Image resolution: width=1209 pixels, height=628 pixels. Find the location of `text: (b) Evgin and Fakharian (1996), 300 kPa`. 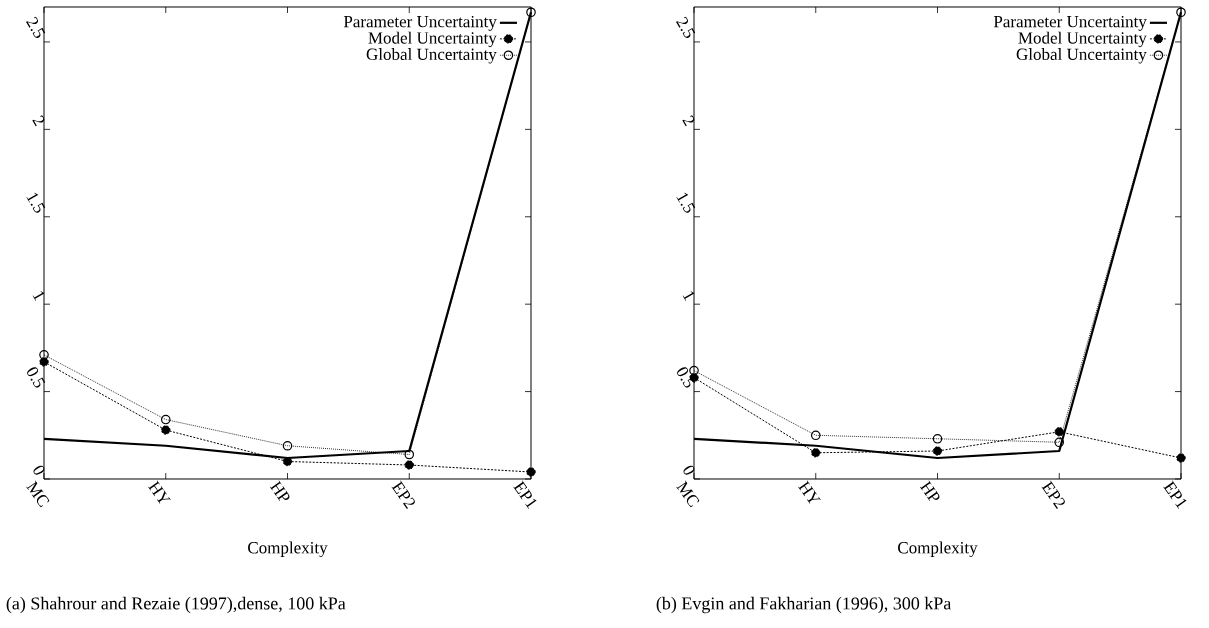

text: (b) Evgin and Fakharian (1996), 300 kPa is located at coordinates (804, 605).